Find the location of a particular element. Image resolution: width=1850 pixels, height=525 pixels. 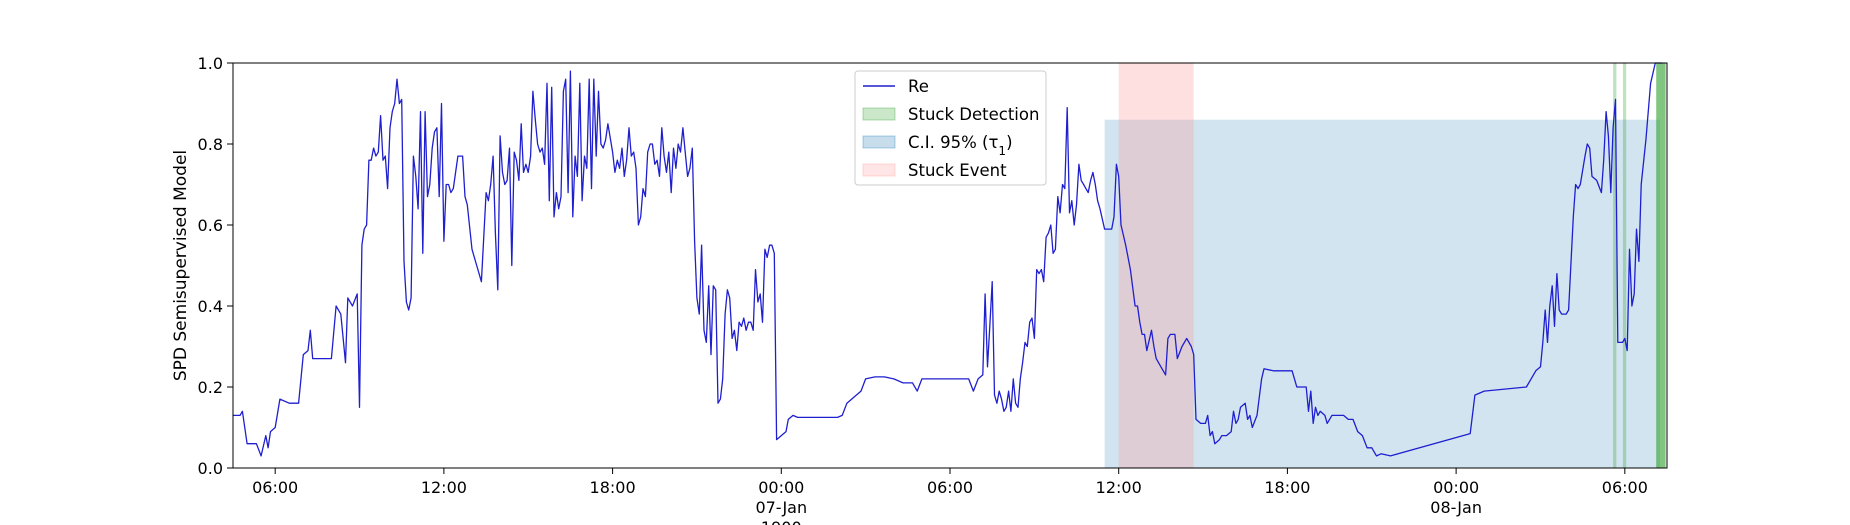

x-tick-date-label: 08-Jan is located at coordinates (1456, 507).